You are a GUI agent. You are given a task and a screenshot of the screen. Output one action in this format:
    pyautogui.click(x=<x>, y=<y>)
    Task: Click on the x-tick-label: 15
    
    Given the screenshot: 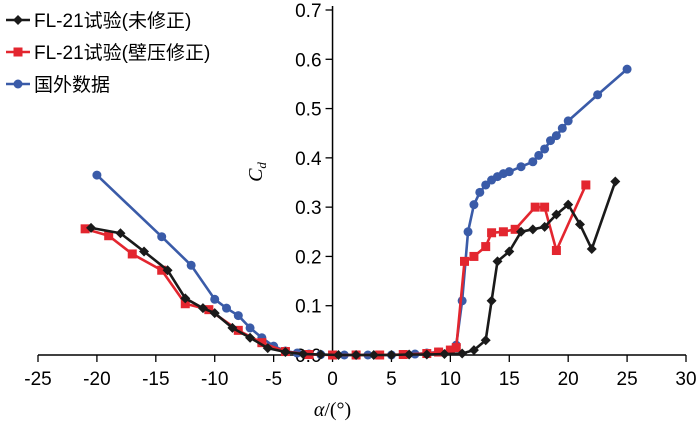 What is the action you would take?
    pyautogui.click(x=509, y=379)
    